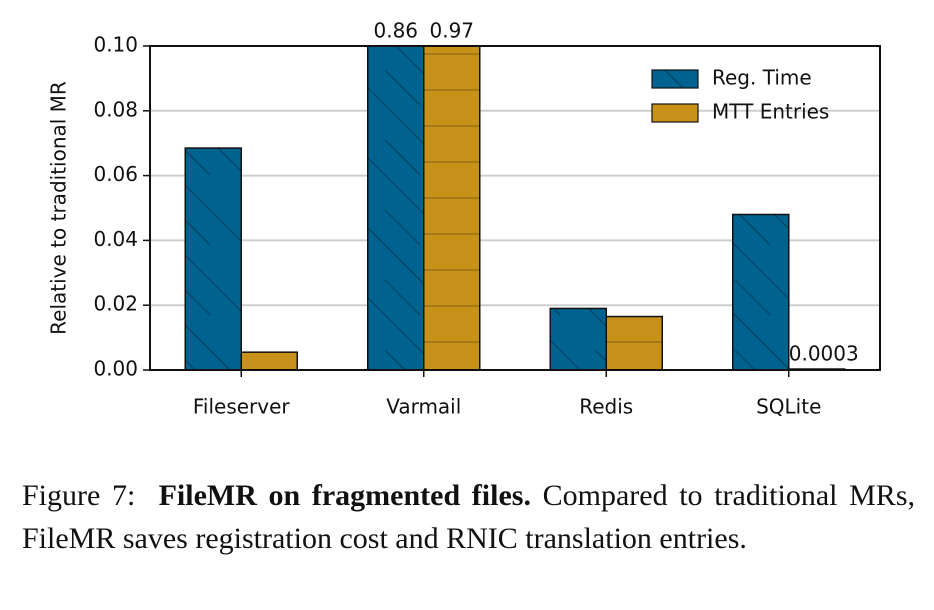  Describe the element at coordinates (395, 31) in the screenshot. I see `value-label: 0.86` at that location.